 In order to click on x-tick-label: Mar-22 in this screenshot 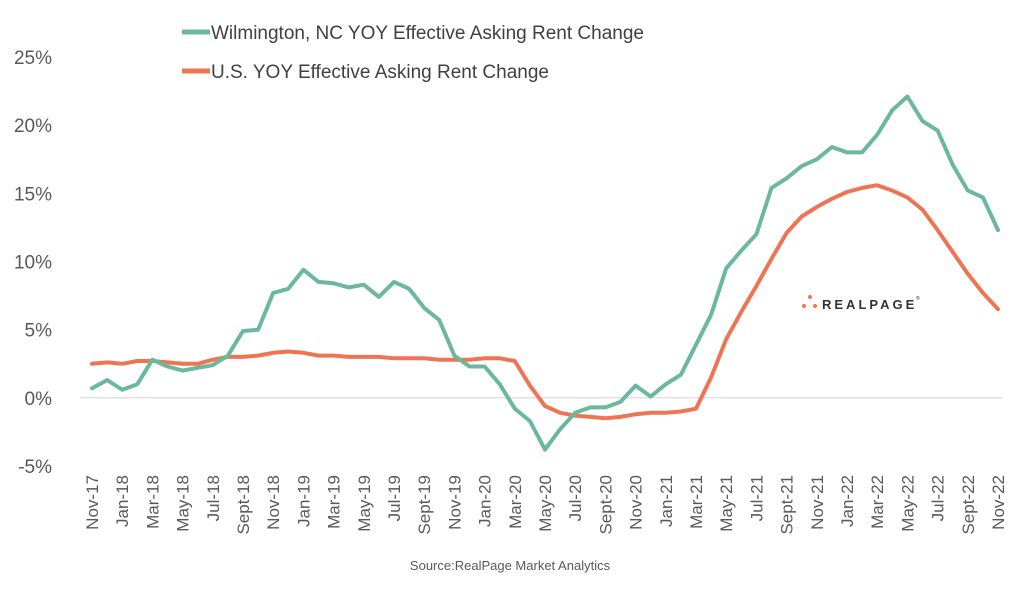, I will do `click(877, 502)`.